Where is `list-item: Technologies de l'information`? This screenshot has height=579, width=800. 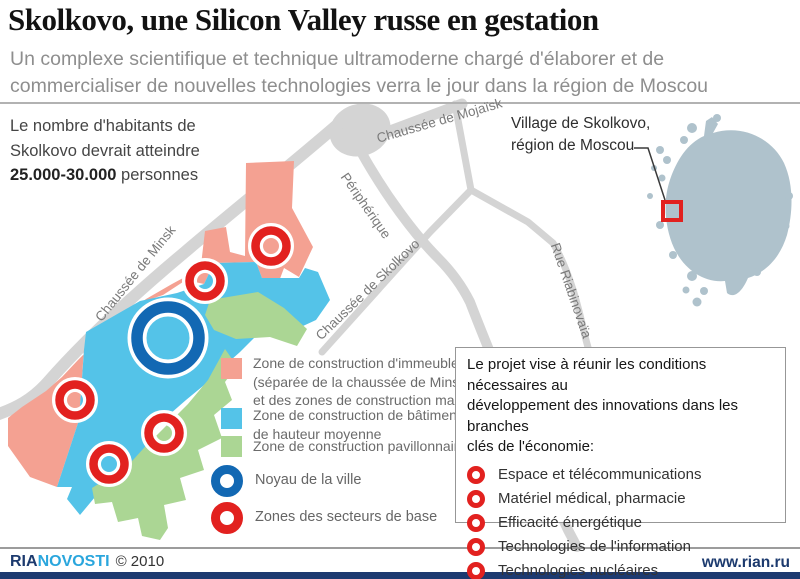 list-item: Technologies de l'information is located at coordinates (620, 547).